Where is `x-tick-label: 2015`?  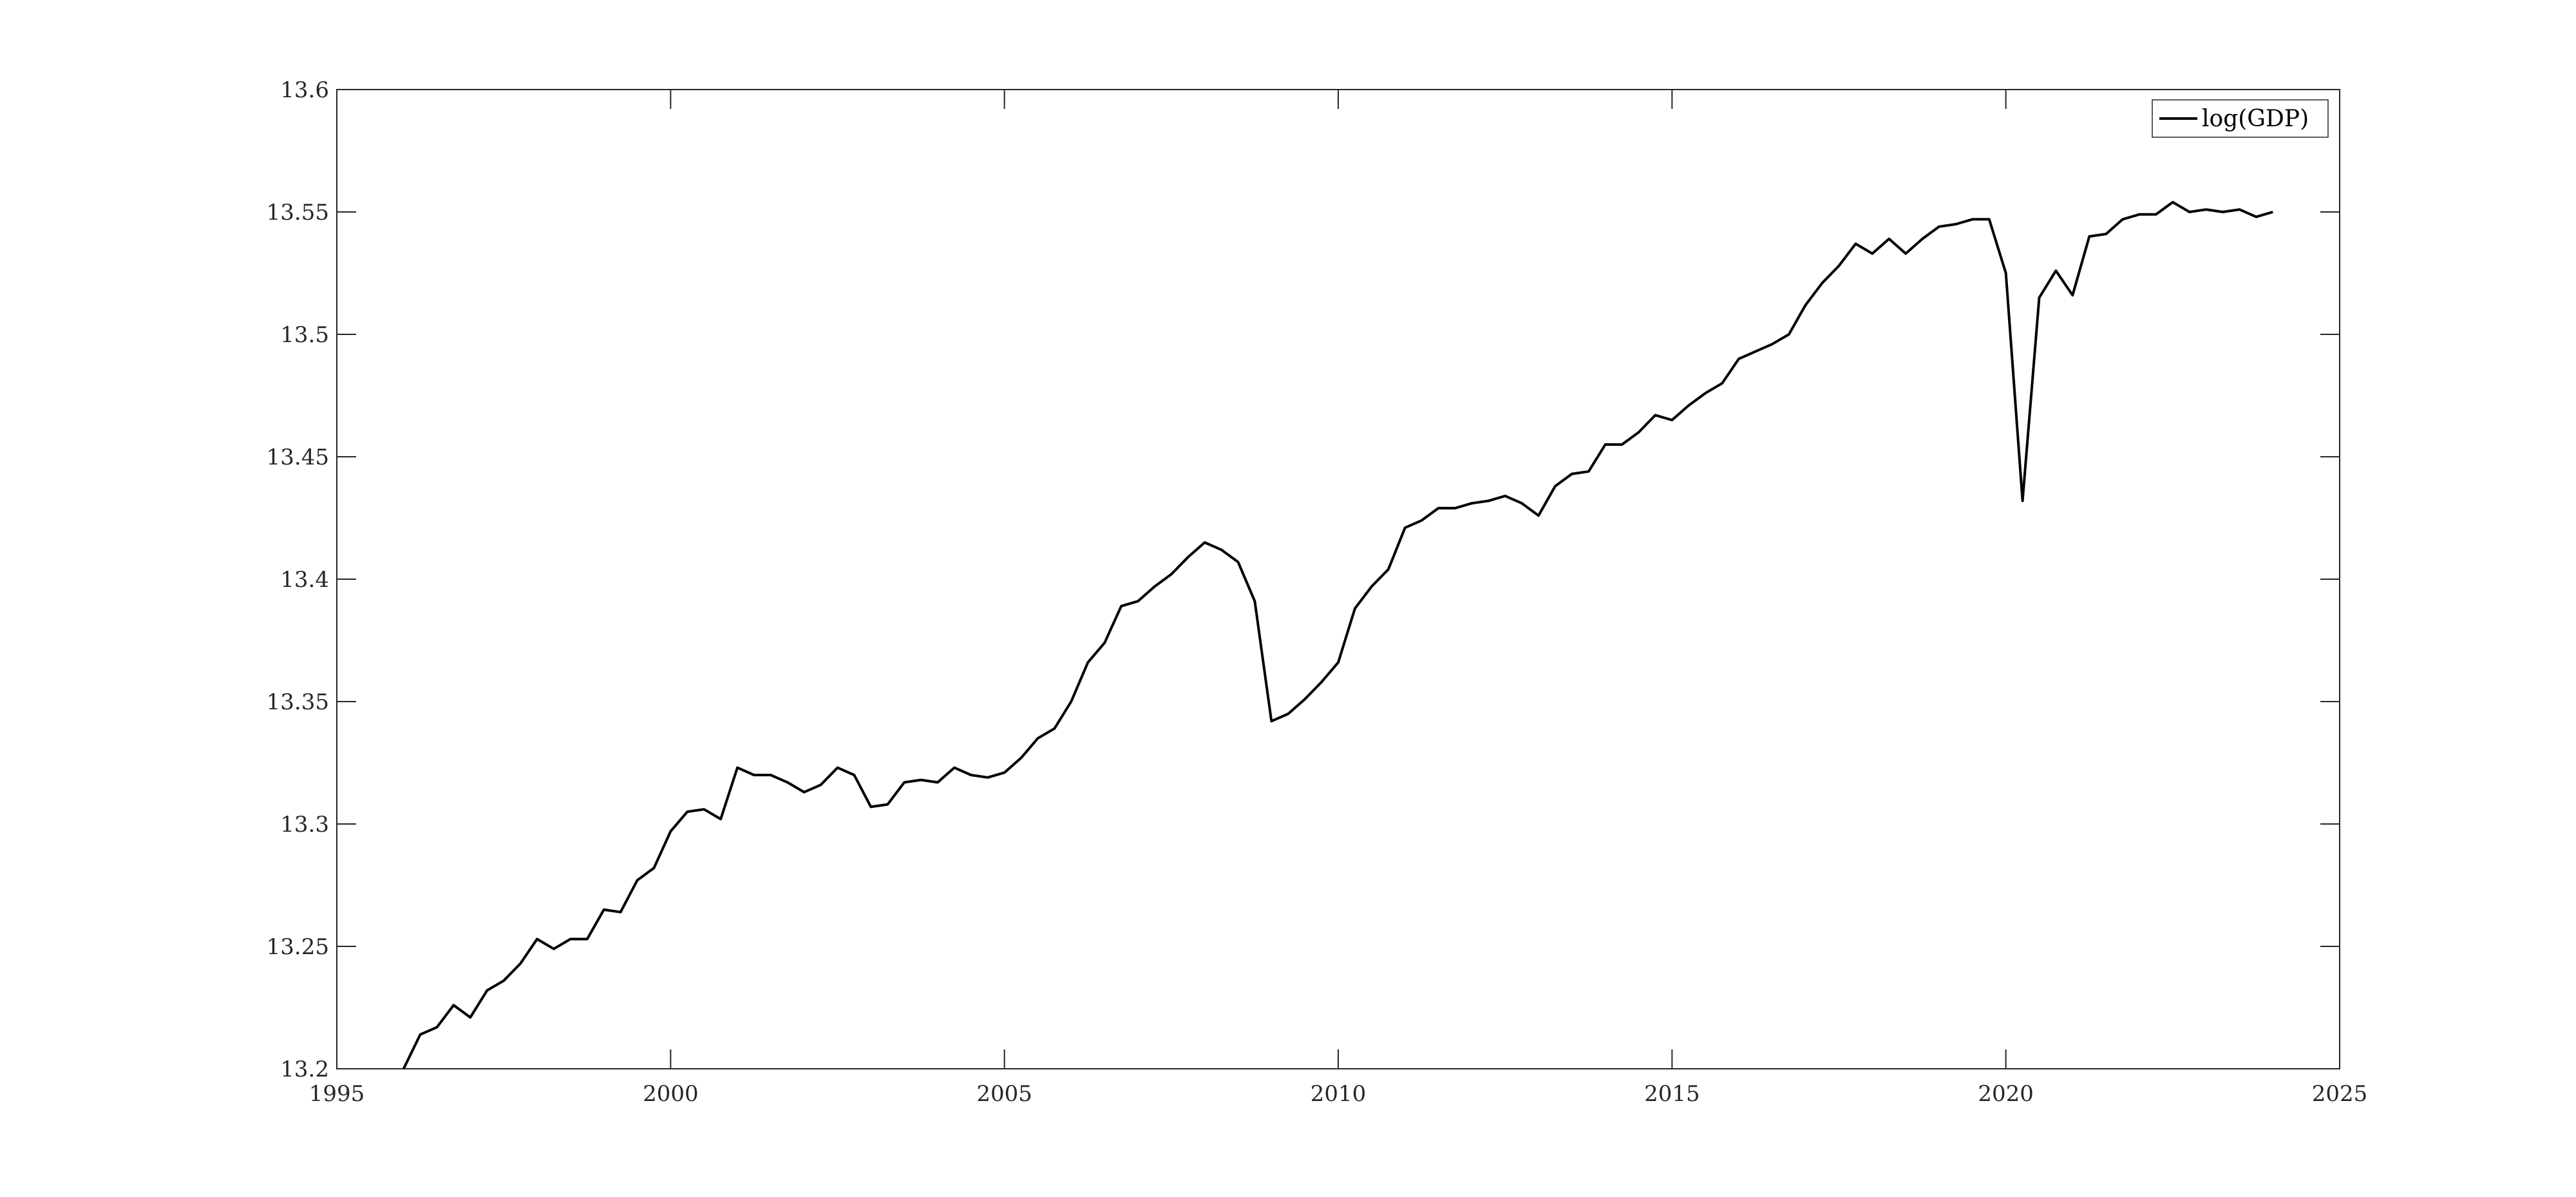
x-tick-label: 2015 is located at coordinates (1672, 1094).